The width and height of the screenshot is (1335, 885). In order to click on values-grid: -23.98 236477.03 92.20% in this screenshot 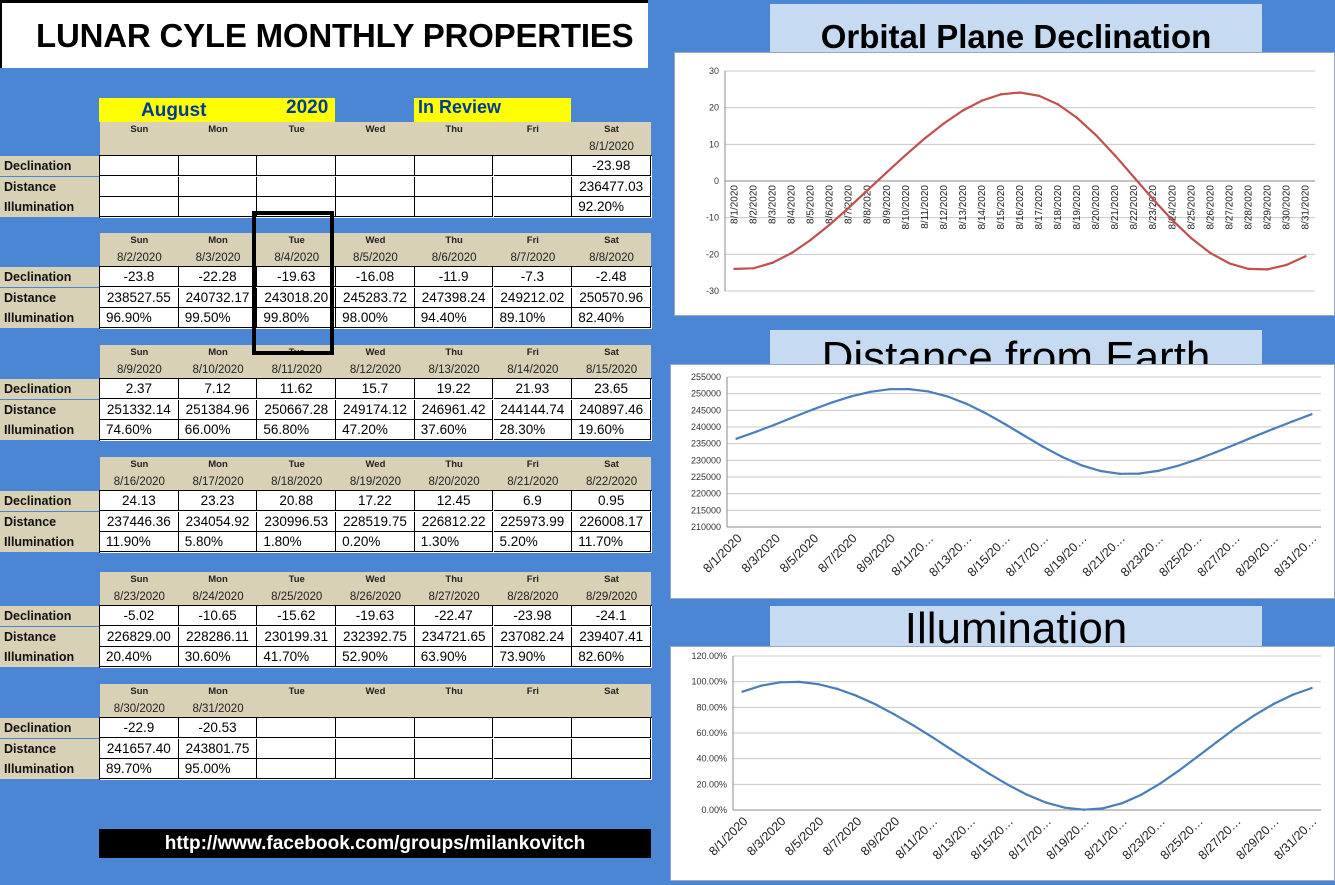, I will do `click(375, 186)`.